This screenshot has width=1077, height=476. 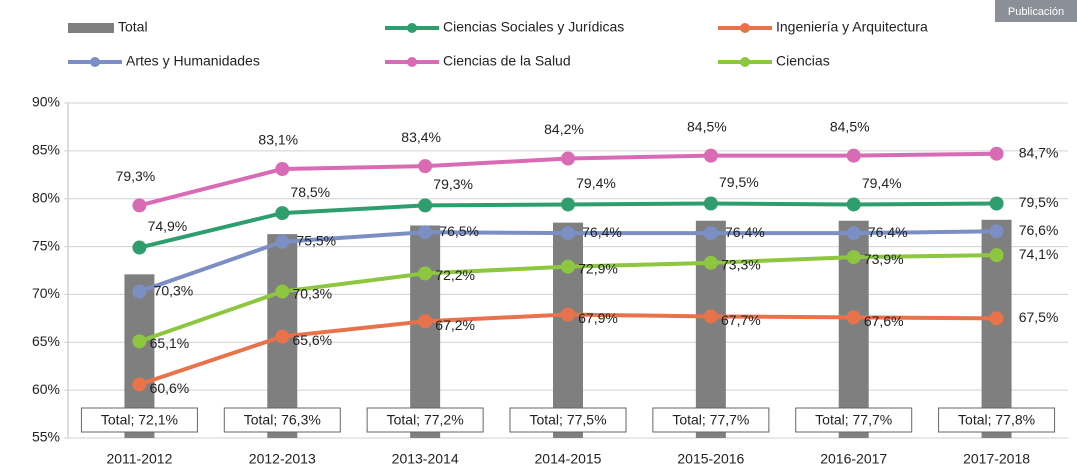 What do you see at coordinates (46, 102) in the screenshot?
I see `y-tick-label: 90%` at bounding box center [46, 102].